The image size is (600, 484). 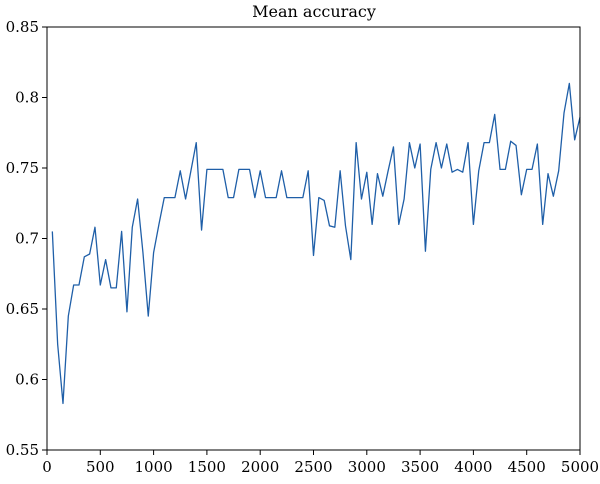 What do you see at coordinates (22, 168) in the screenshot?
I see `y-tick-label: 0.75` at bounding box center [22, 168].